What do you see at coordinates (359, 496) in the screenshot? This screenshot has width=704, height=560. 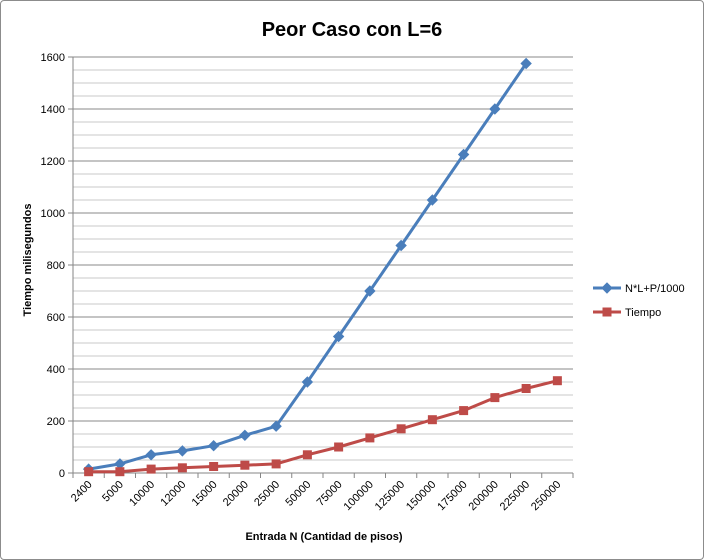 I see `x-tick-label: 100000` at bounding box center [359, 496].